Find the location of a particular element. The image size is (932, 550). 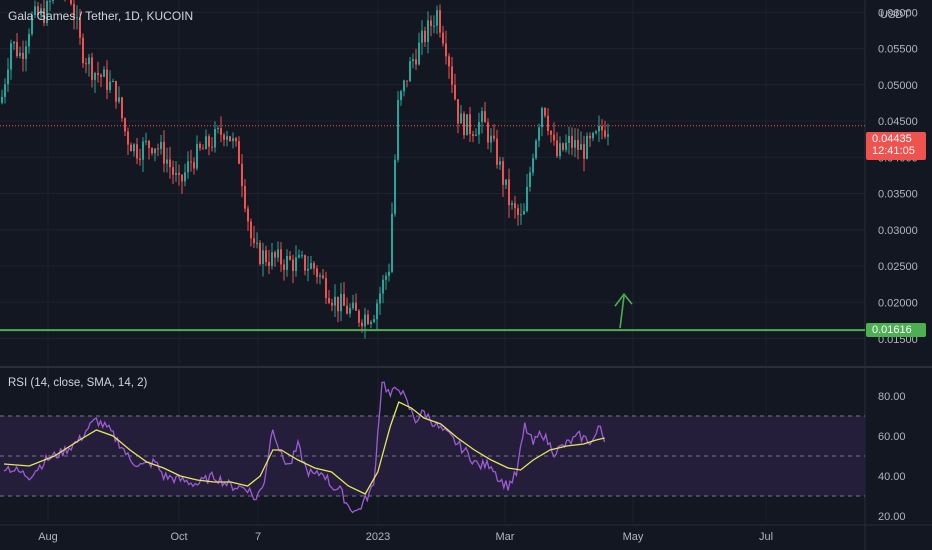

time-axis-tick: 7 is located at coordinates (258, 537).